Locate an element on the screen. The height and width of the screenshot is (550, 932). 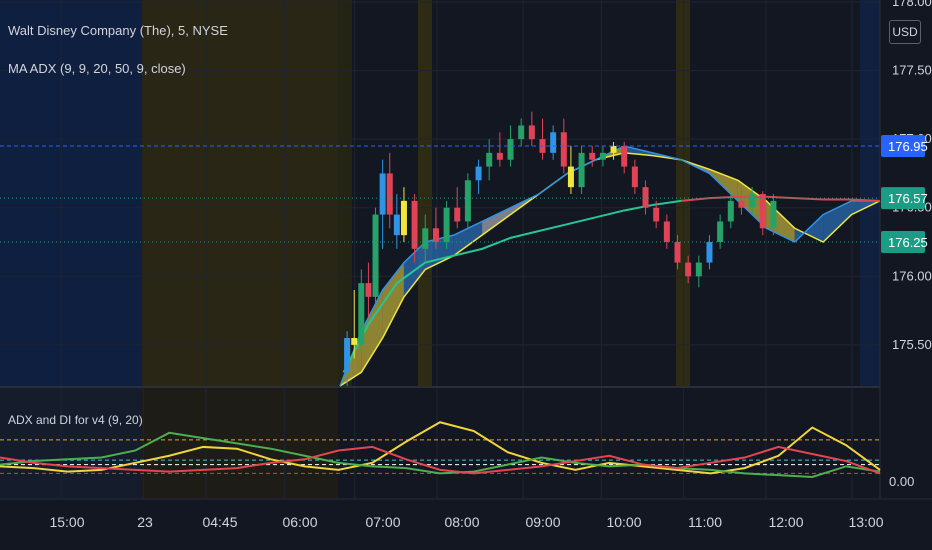
ma-red-line is located at coordinates (780, 198).